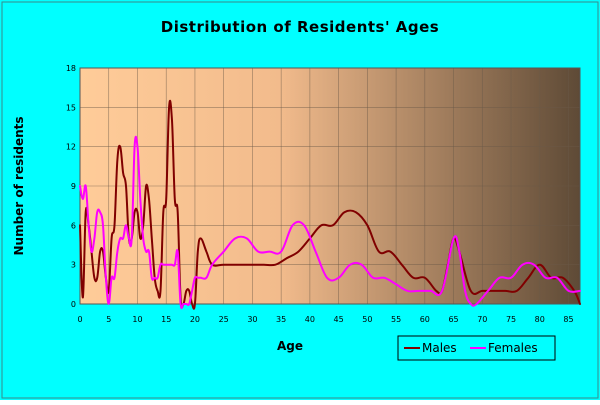 This screenshot has width=600, height=405. Describe the element at coordinates (396, 319) in the screenshot. I see `x-tick-label: 55` at that location.